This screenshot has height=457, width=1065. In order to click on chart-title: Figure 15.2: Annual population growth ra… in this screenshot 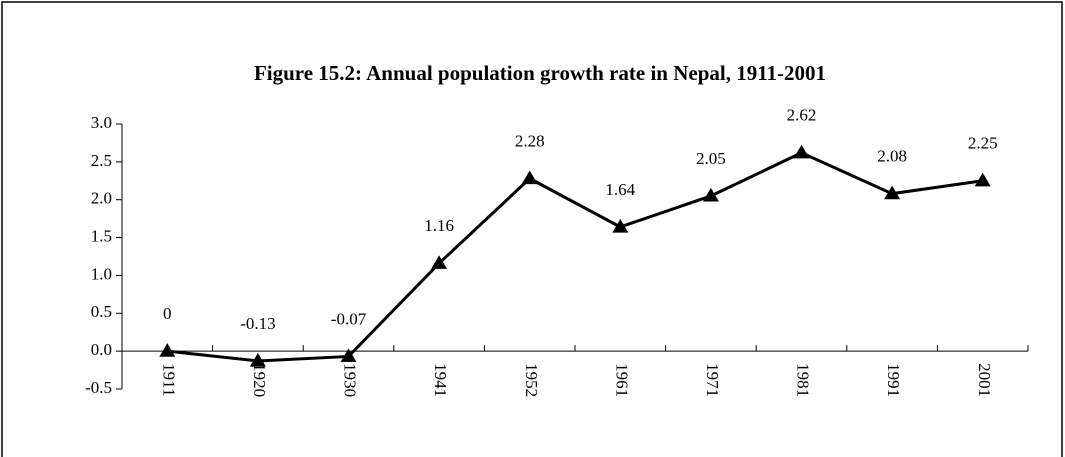, I will do `click(540, 73)`.